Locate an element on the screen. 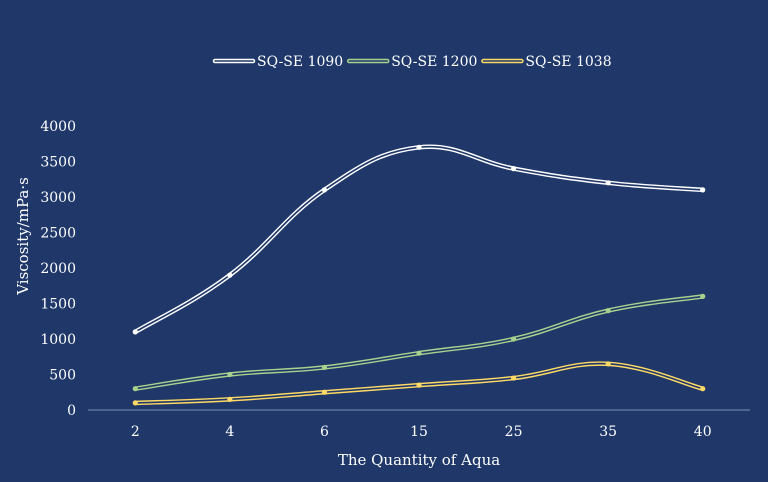 The width and height of the screenshot is (768, 482). legend-item-1: SQ-SE 1090 is located at coordinates (277, 62).